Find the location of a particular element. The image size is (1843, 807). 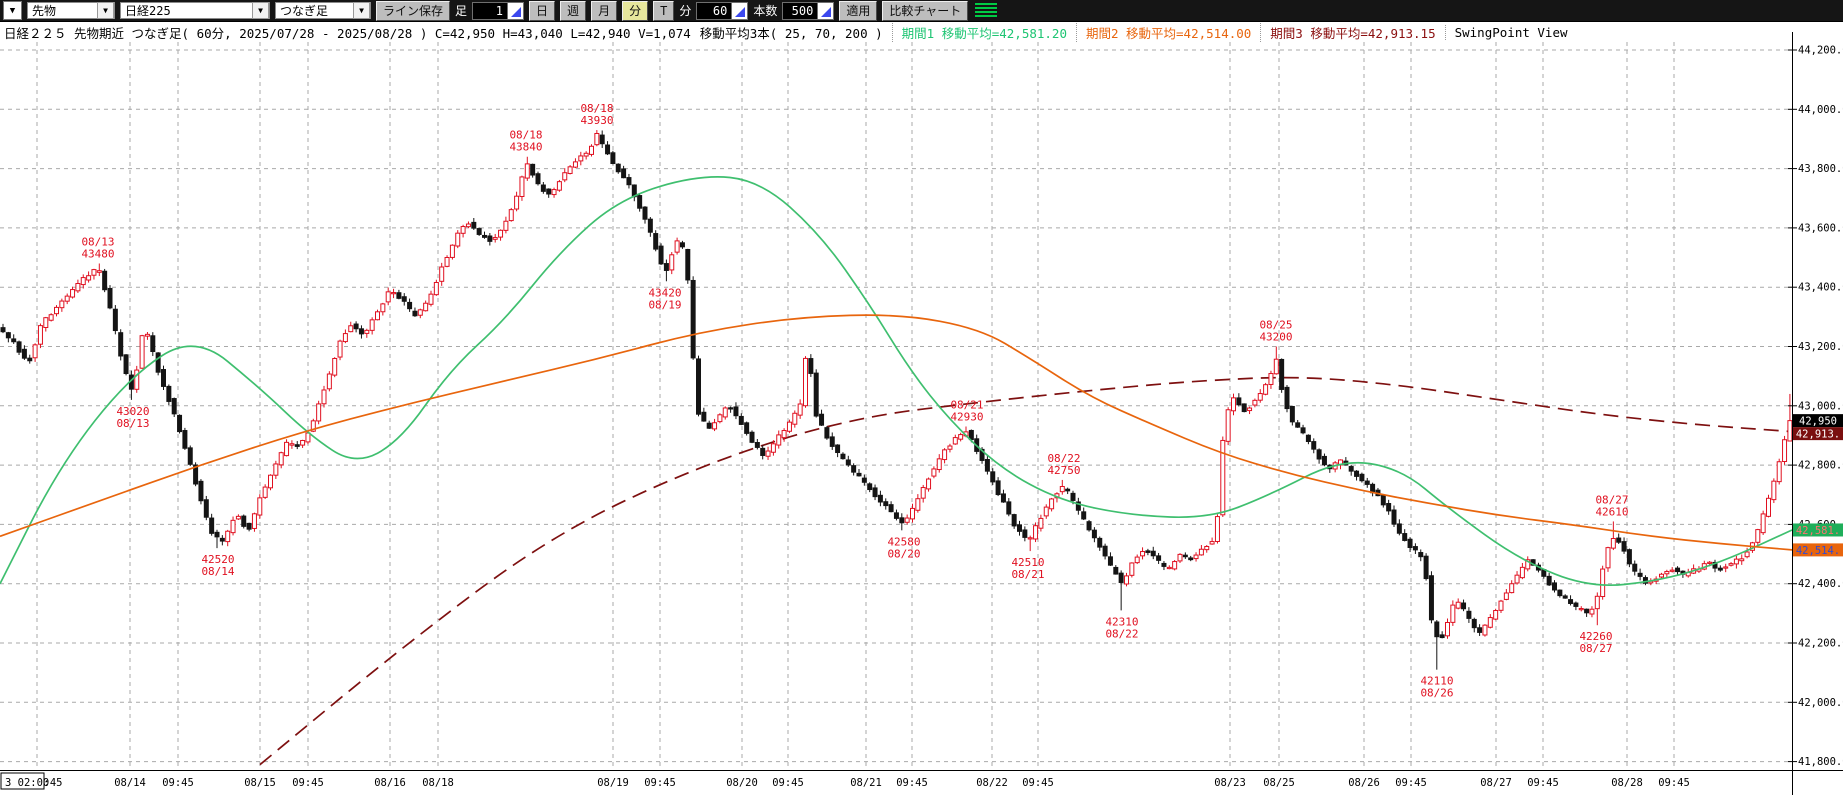

bar-unit-spinner: 1 is located at coordinates (498, 10).